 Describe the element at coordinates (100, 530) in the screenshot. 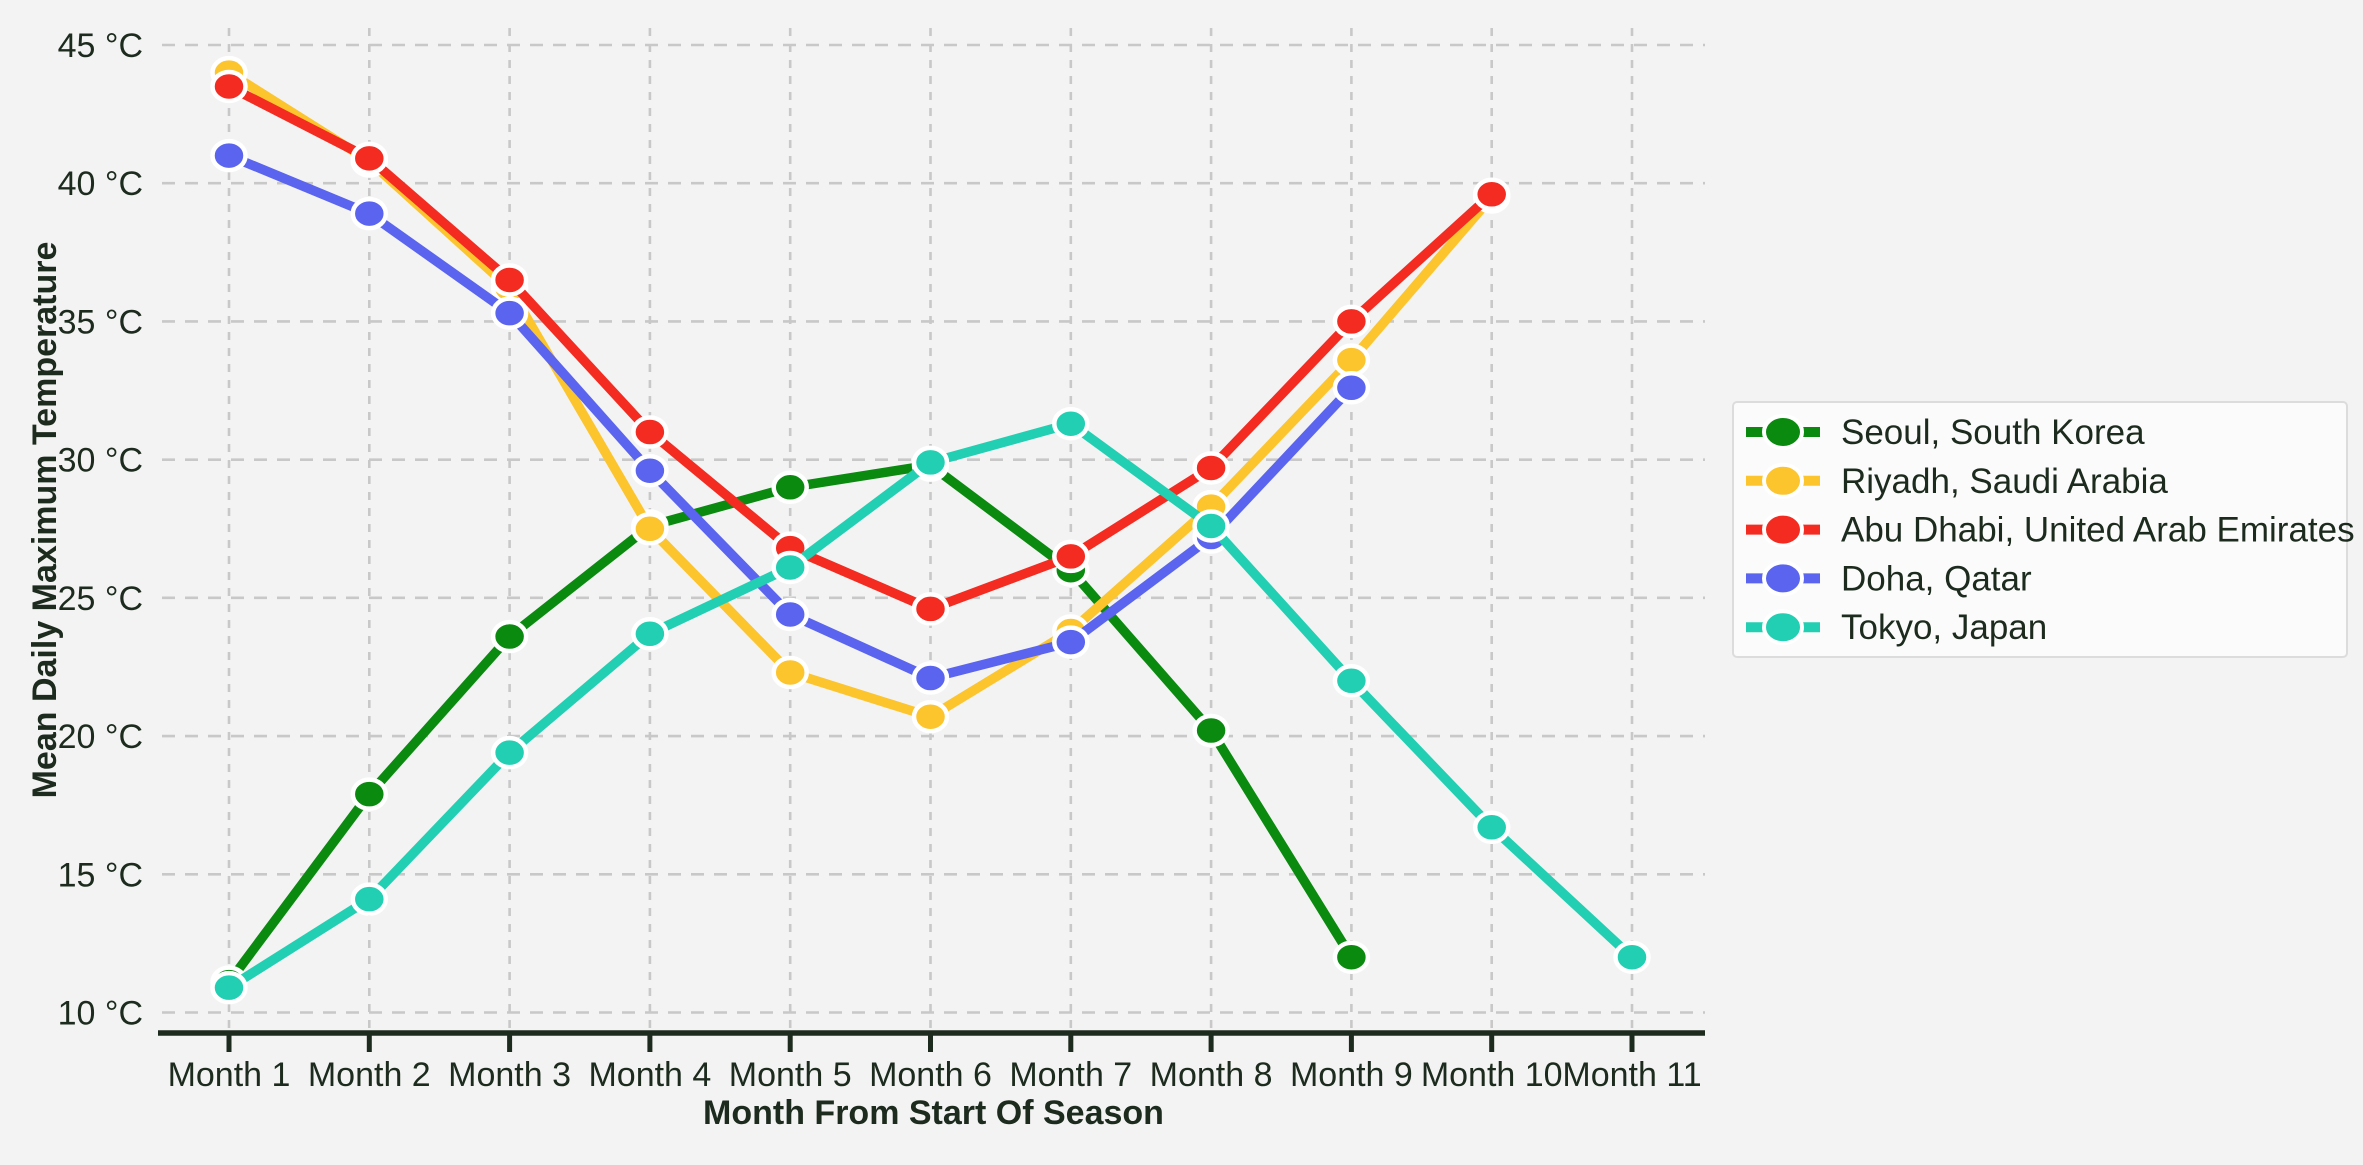

I see `y-axis: 45 °C 40 °C 35 °C 30 °C 25 °C 20 °C 15 °C 10 °C` at that location.